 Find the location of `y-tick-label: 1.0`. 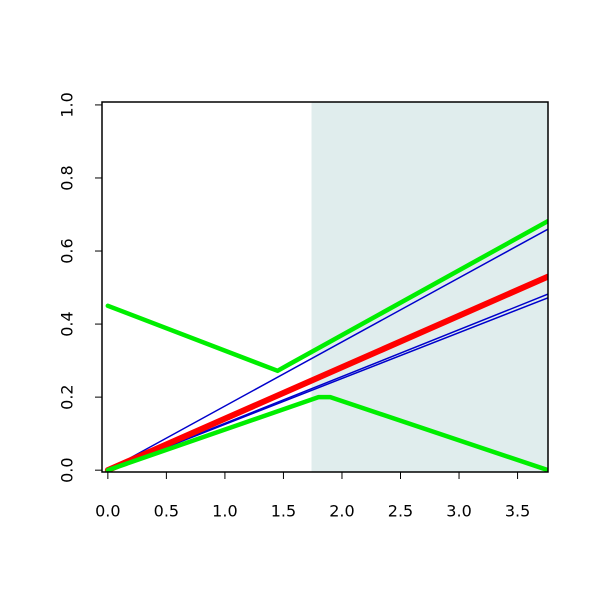

y-tick-label: 1.0 is located at coordinates (67, 104).